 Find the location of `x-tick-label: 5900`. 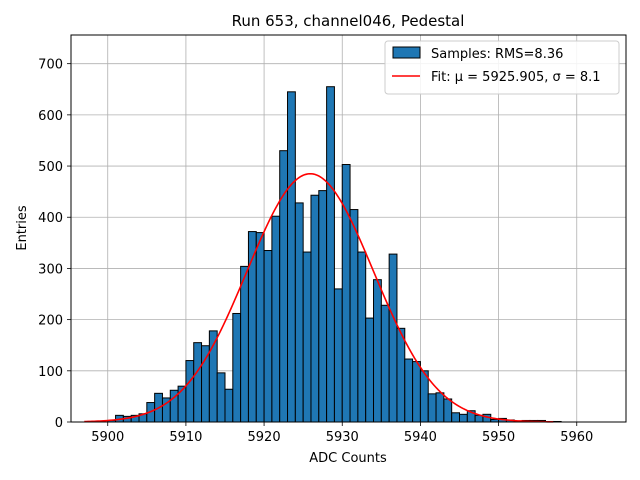

x-tick-label: 5900 is located at coordinates (107, 437).